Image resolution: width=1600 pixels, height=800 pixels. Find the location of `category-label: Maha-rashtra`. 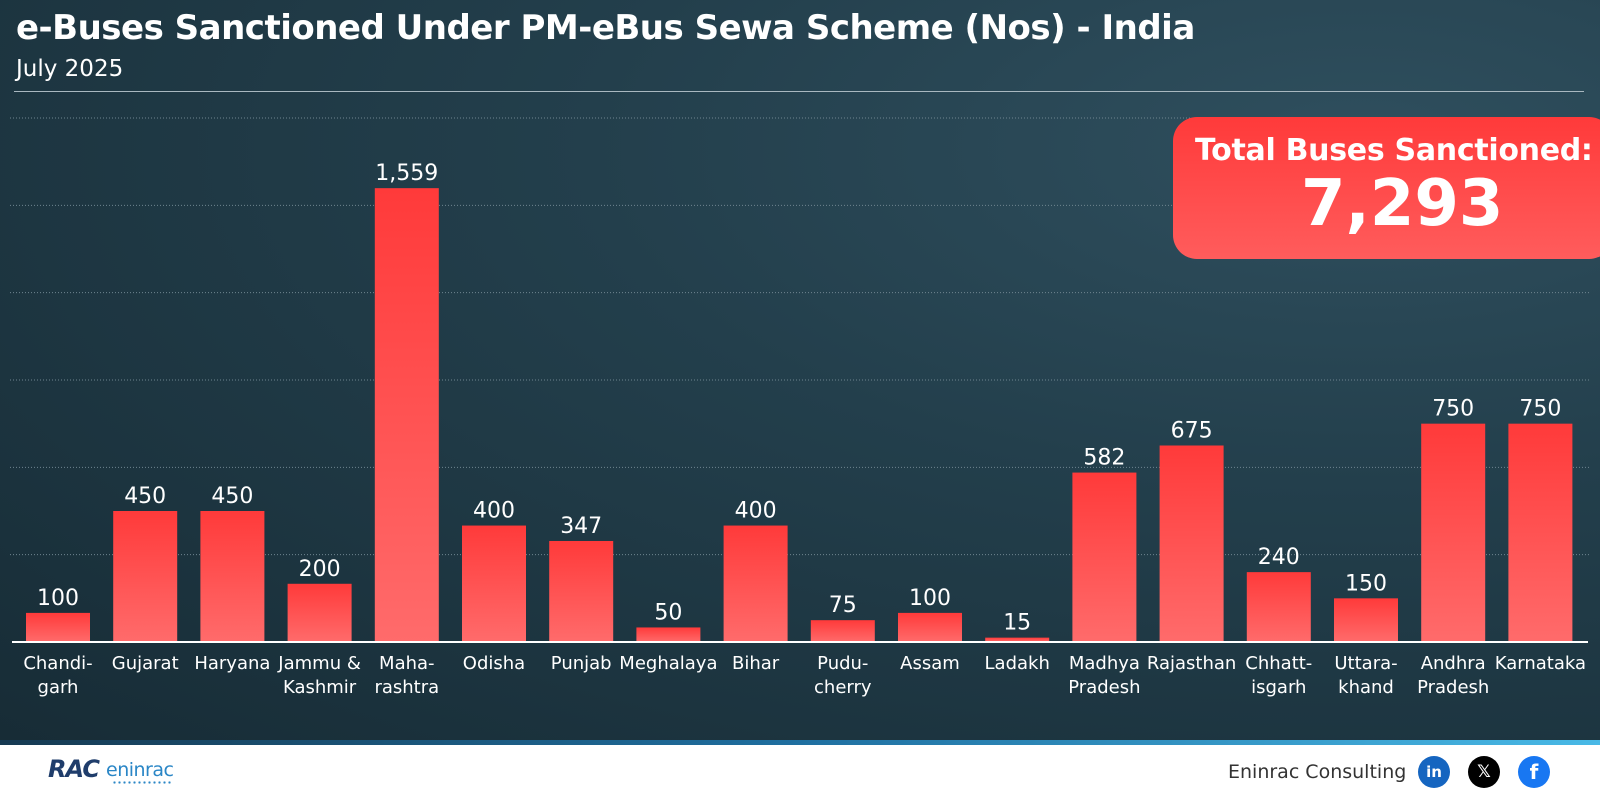

category-label: Maha-rashtra is located at coordinates (406, 675).